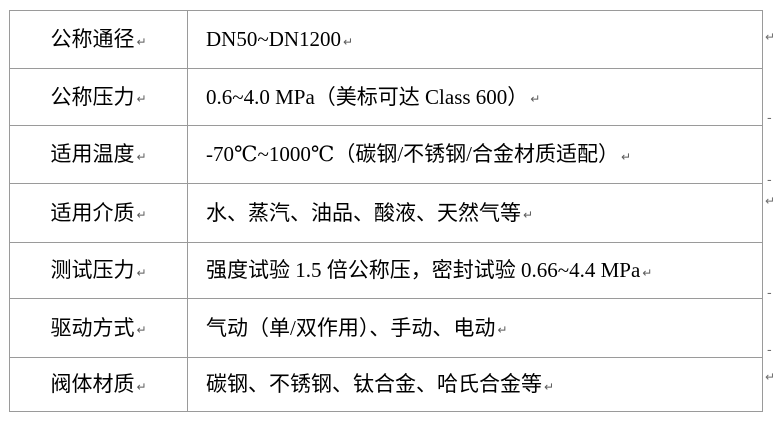  Describe the element at coordinates (475, 39) in the screenshot. I see `spec-value-cell: DN50~DN1200 ↵` at that location.